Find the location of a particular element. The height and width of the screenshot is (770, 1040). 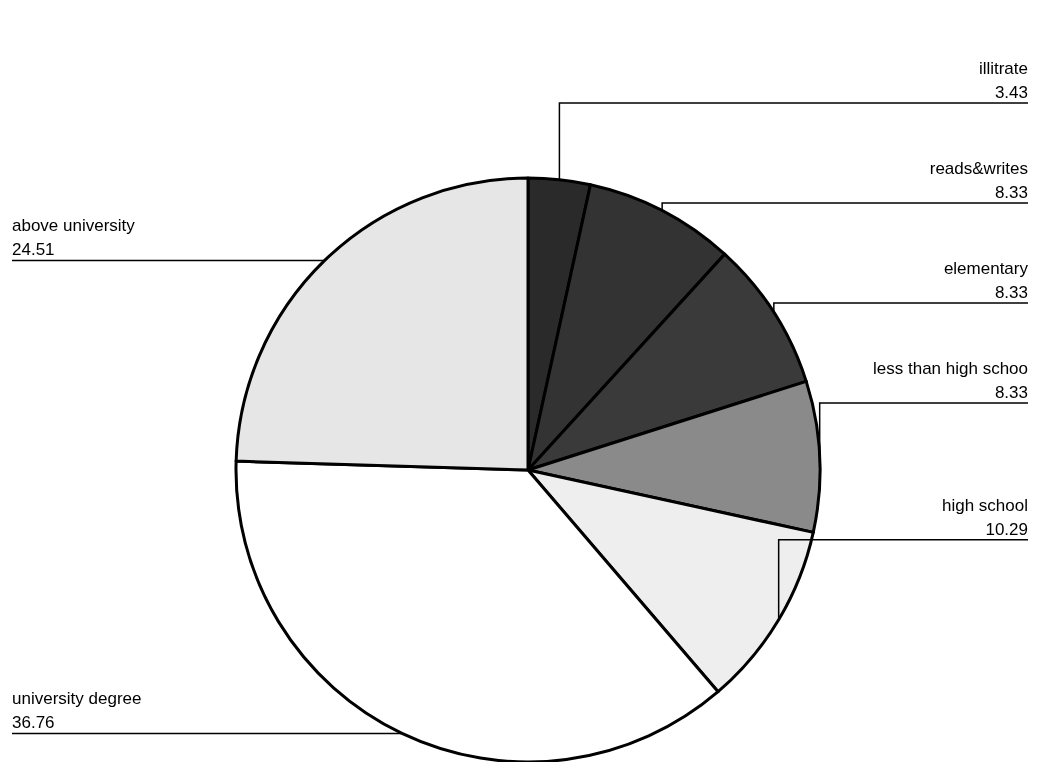

slice-label: reads&writes is located at coordinates (978, 168).